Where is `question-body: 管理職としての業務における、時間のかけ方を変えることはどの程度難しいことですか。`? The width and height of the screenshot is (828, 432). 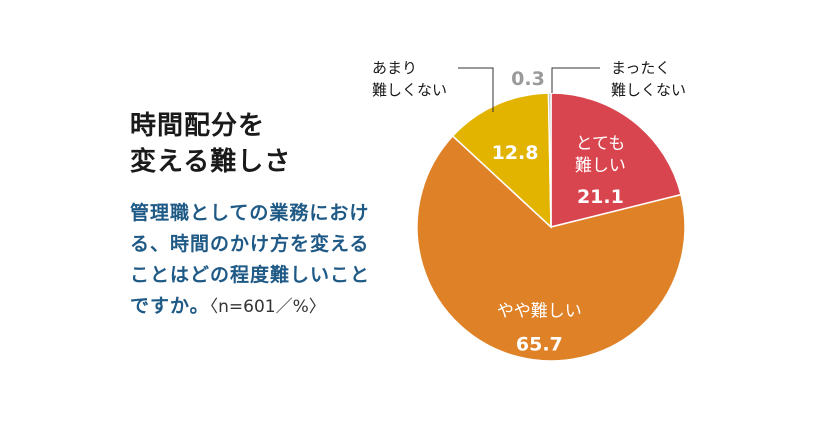 question-body: 管理職としての業務における、時間のかけ方を変えることはどの程度難しいことですか。 is located at coordinates (250, 259).